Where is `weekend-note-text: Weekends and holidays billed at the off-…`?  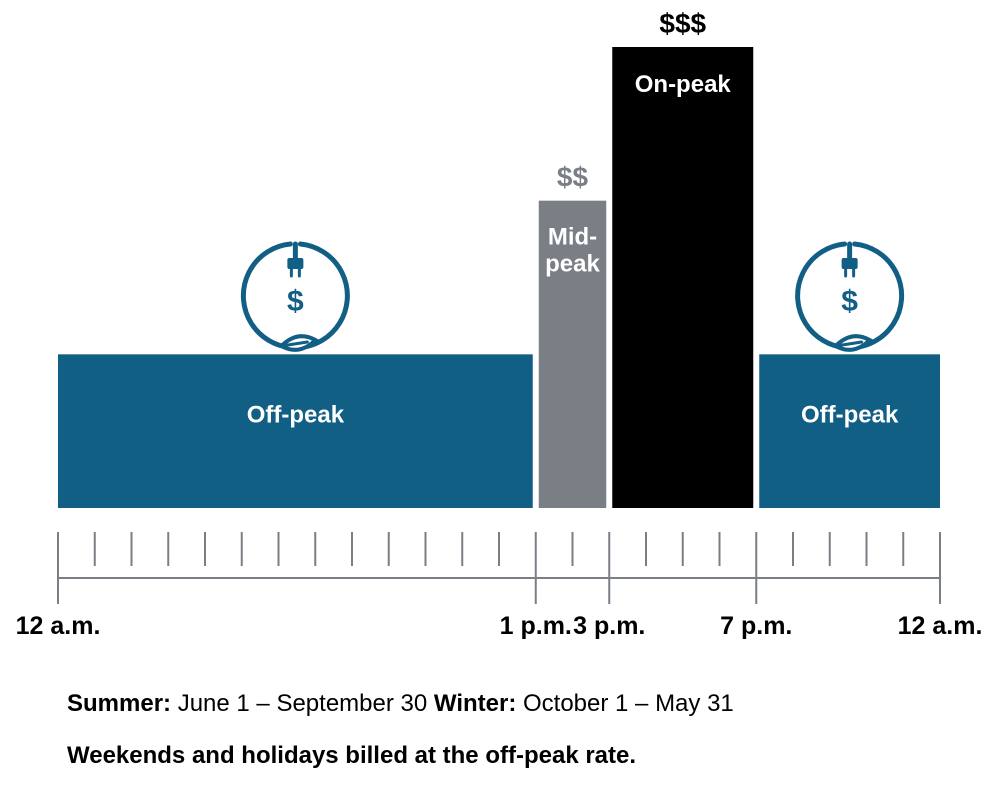
weekend-note-text: Weekends and holidays billed at the off-… is located at coordinates (352, 755).